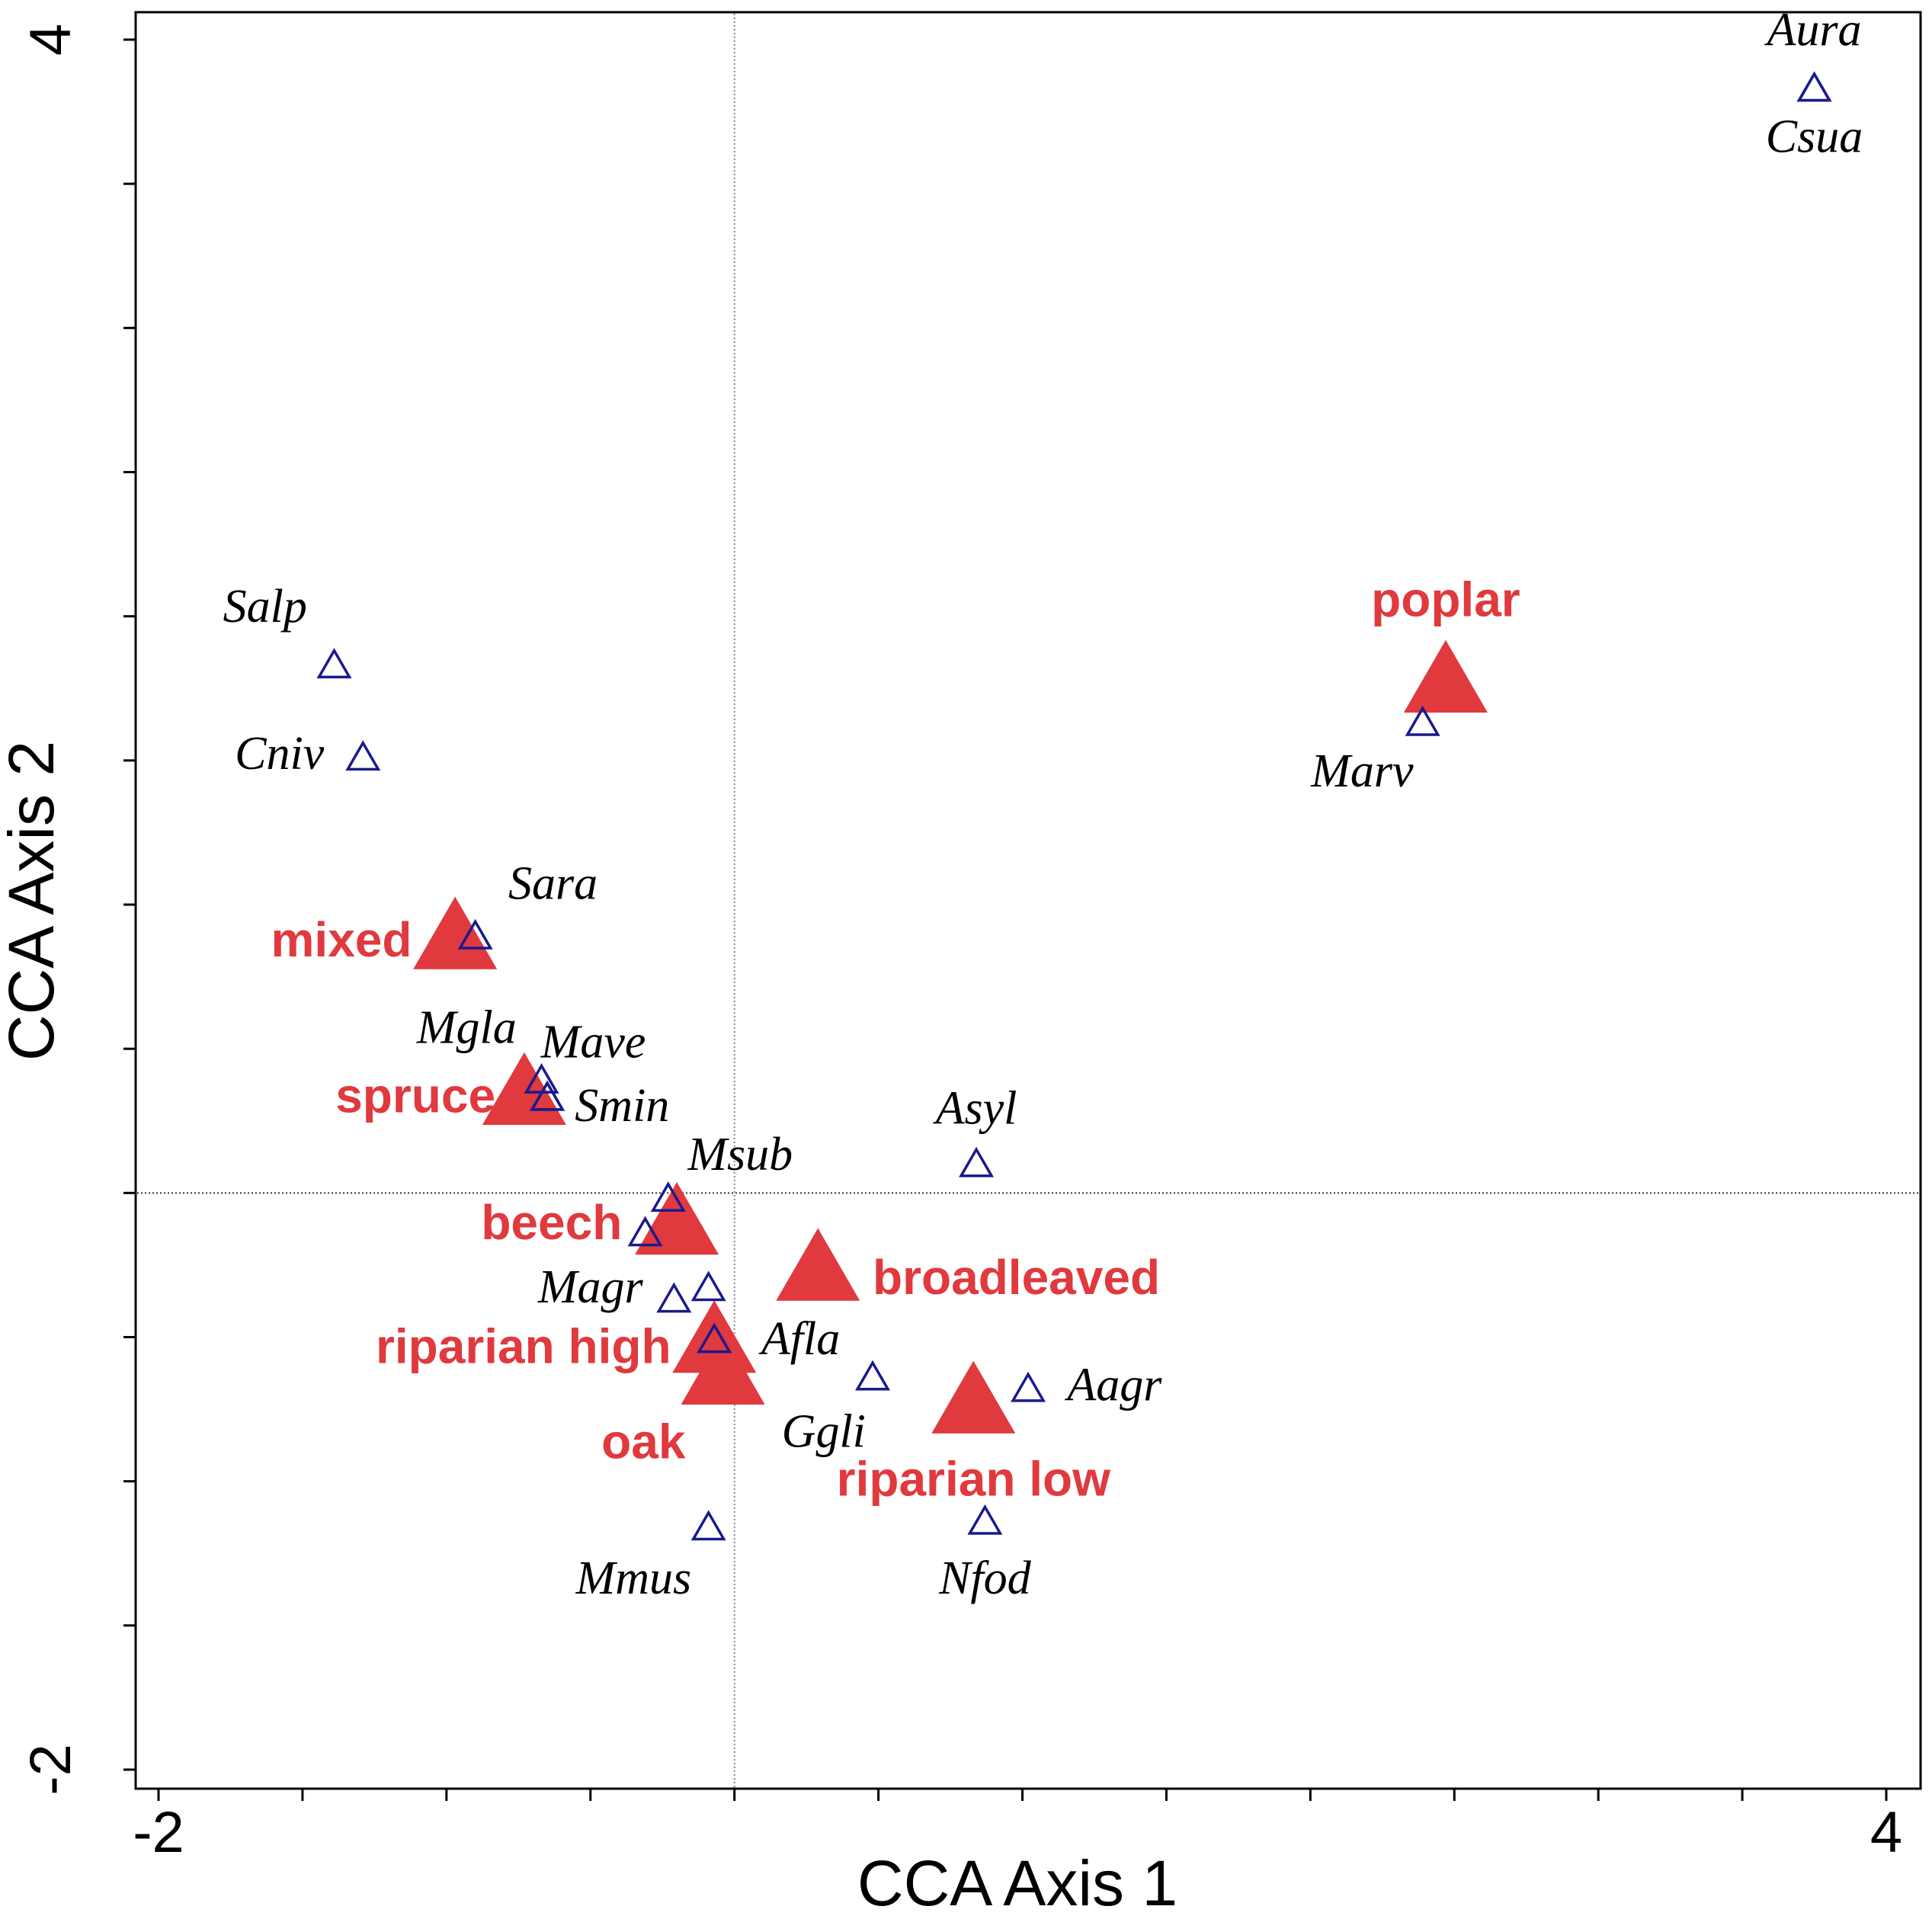 Image resolution: width=1932 pixels, height=1919 pixels. Describe the element at coordinates (33, 901) in the screenshot. I see `y-axis-title: CCA Axis 2` at that location.